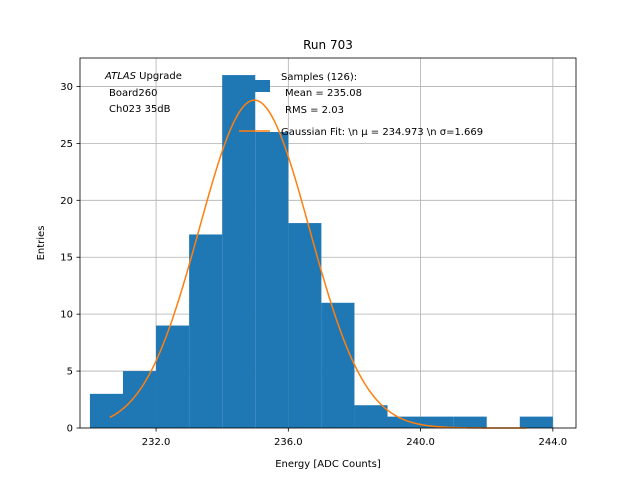 Image resolution: width=640 pixels, height=480 pixels. I want to click on x-tick-label-3: 244.0, so click(553, 442).